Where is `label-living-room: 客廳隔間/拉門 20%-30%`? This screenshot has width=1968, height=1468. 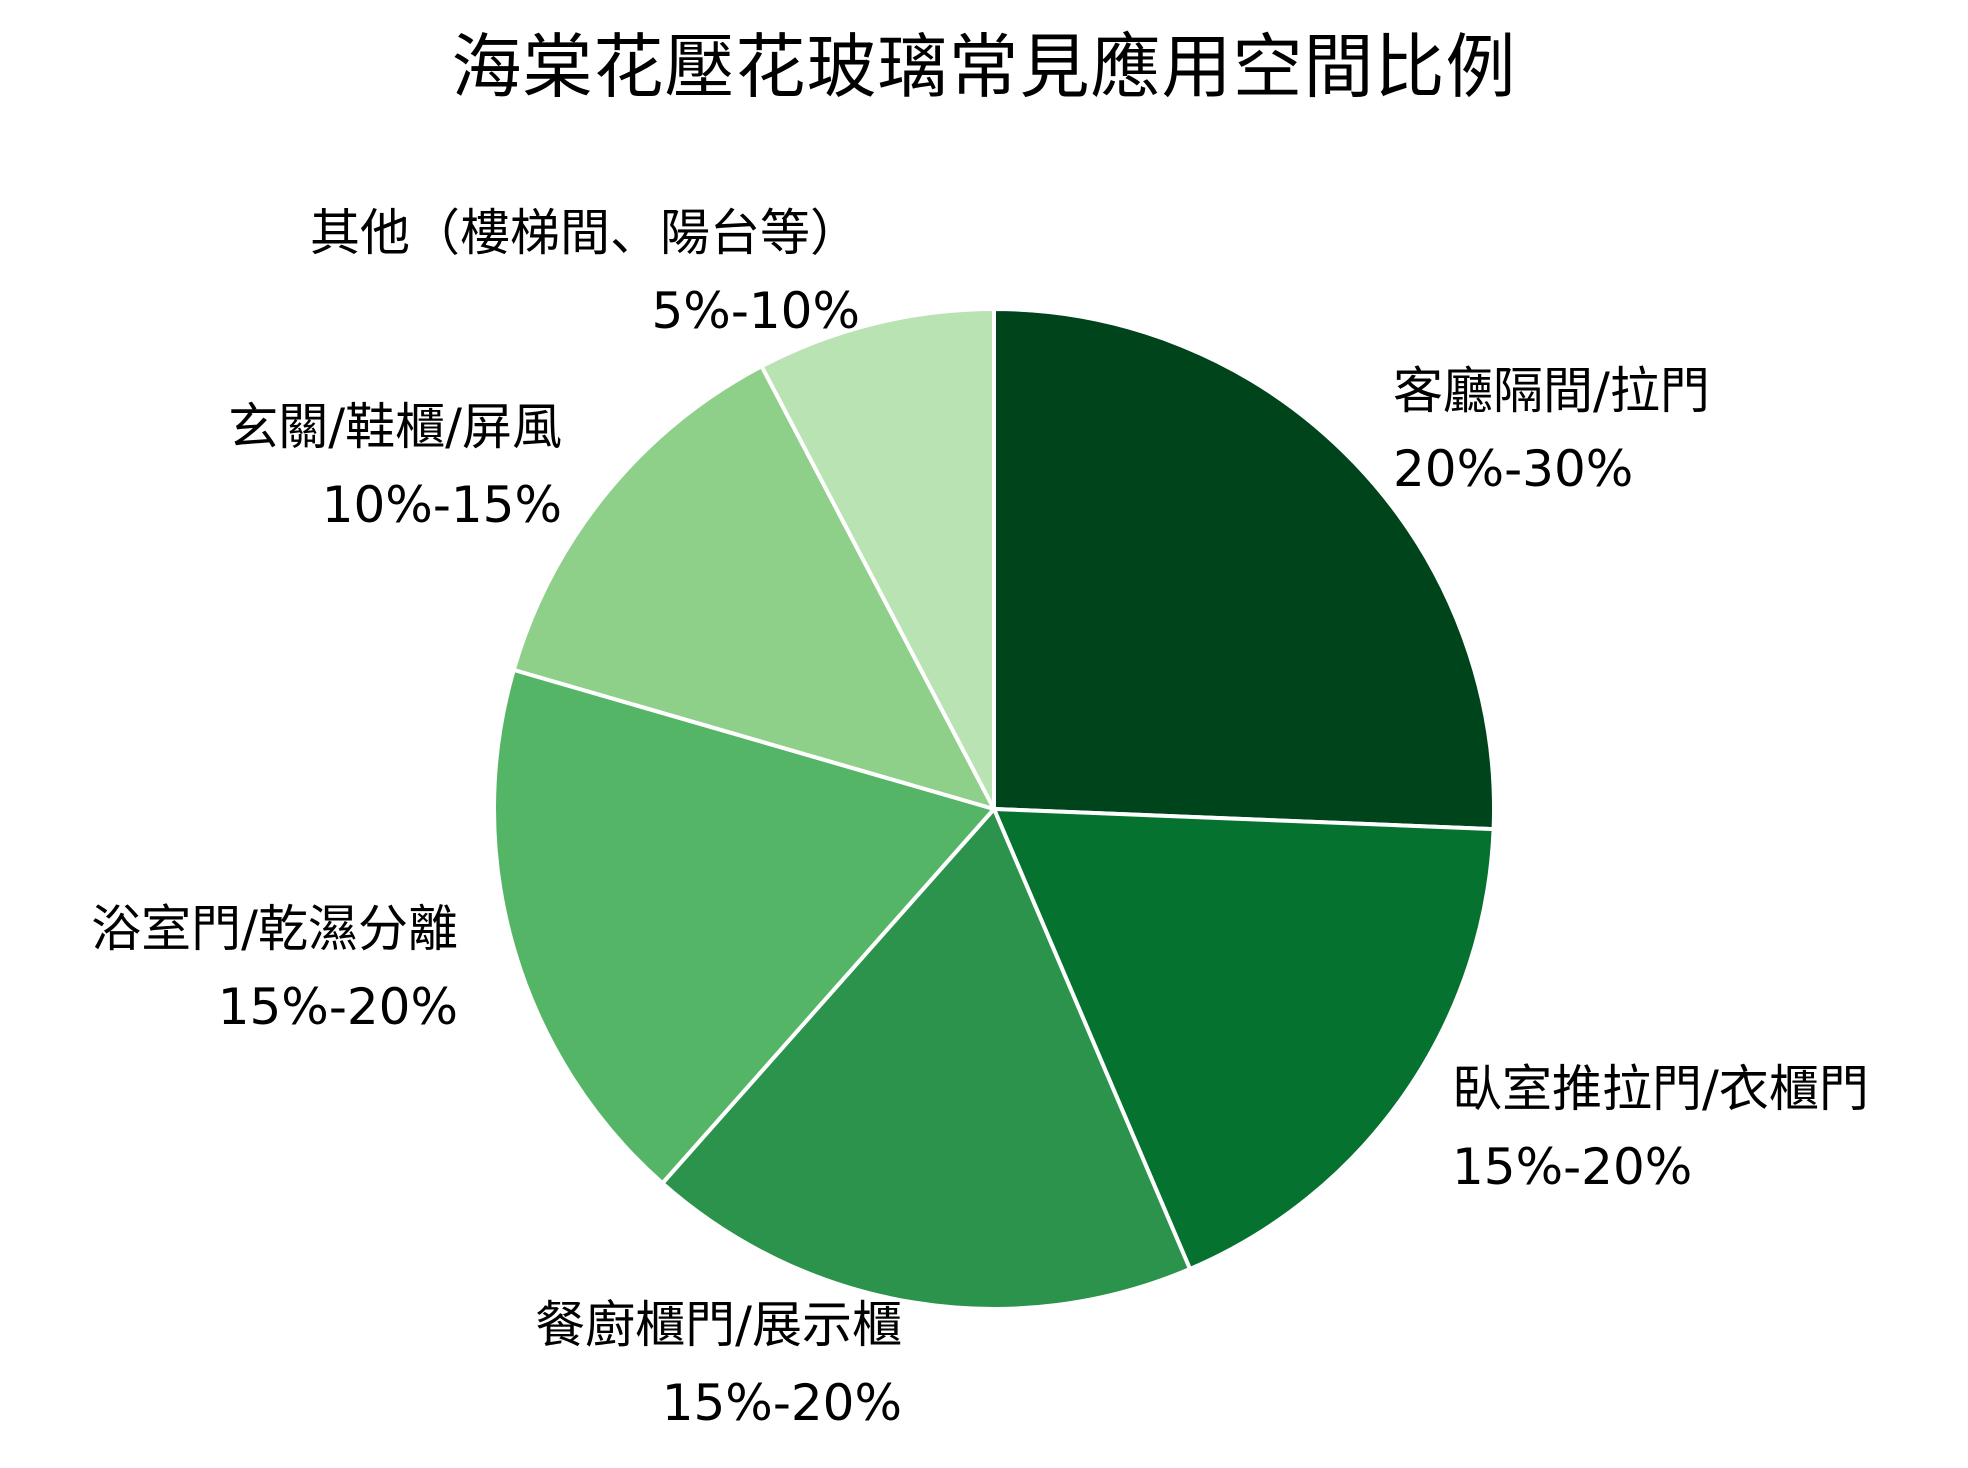 label-living-room: 客廳隔間/拉門 20%-30% is located at coordinates (1551, 430).